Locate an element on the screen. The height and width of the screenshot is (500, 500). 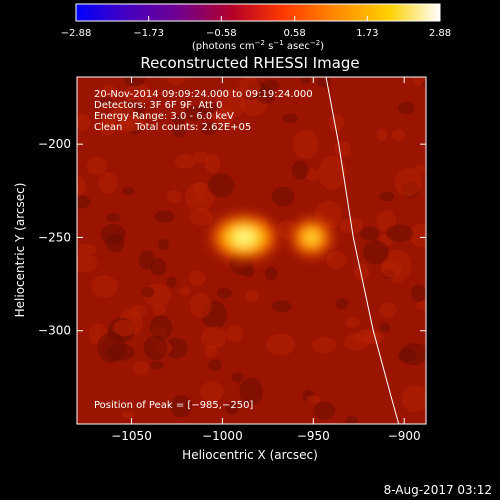
colorbar is located at coordinates (258, 12).